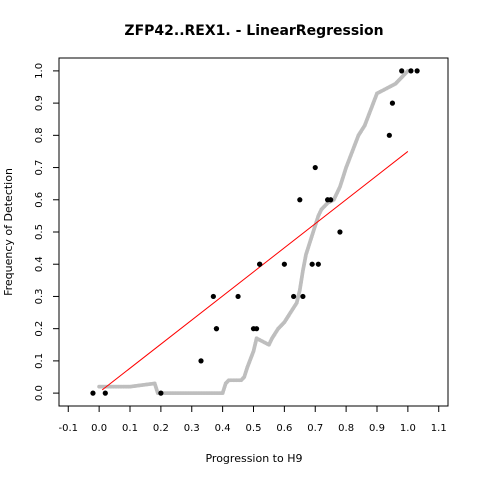 The image size is (480, 480). I want to click on x-tick-label: 0.9, so click(377, 428).